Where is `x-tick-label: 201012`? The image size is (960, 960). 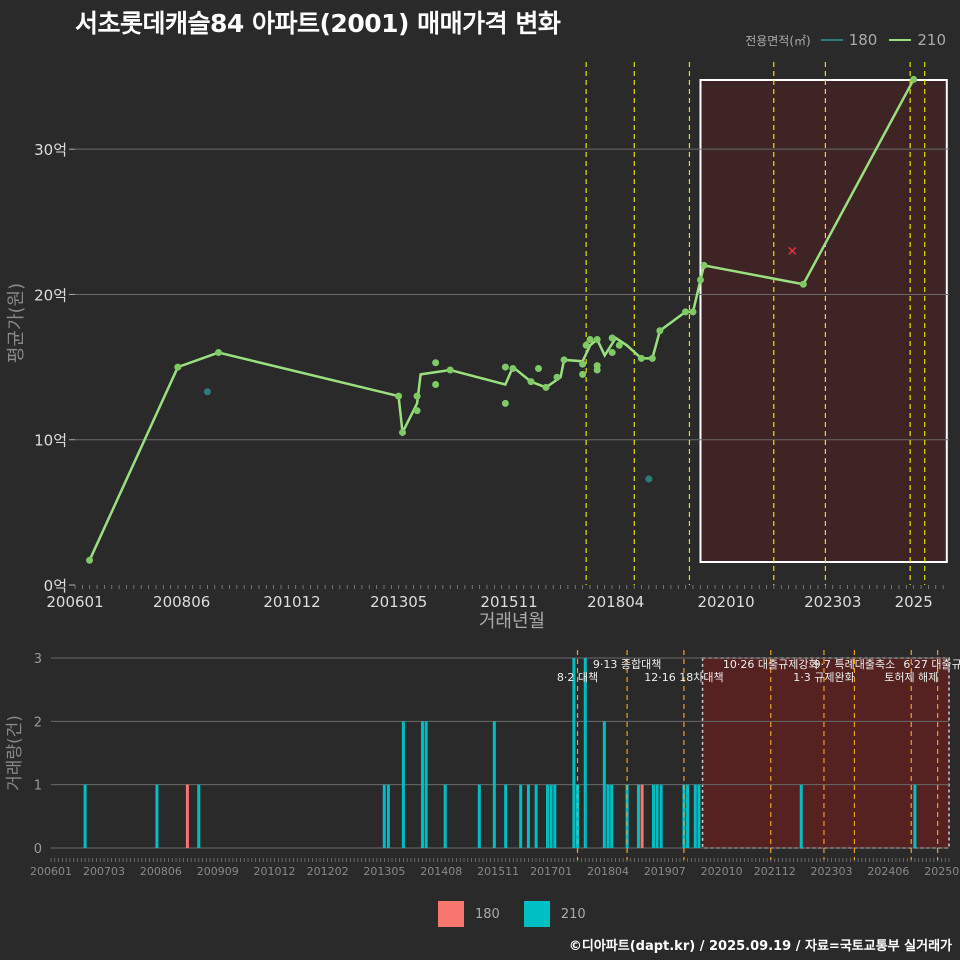 x-tick-label: 201012 is located at coordinates (275, 871).